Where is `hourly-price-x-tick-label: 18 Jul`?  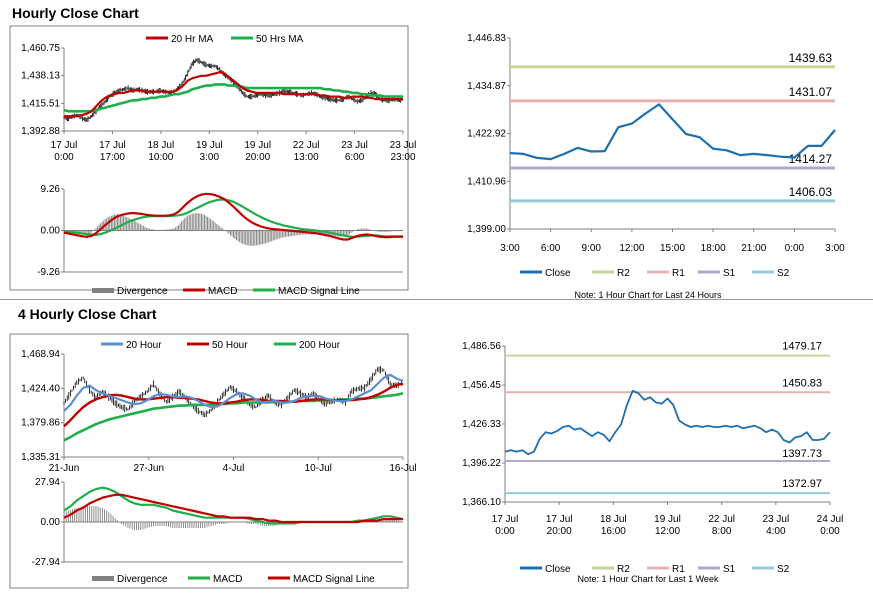
hourly-price-x-tick-label: 18 Jul is located at coordinates (161, 145).